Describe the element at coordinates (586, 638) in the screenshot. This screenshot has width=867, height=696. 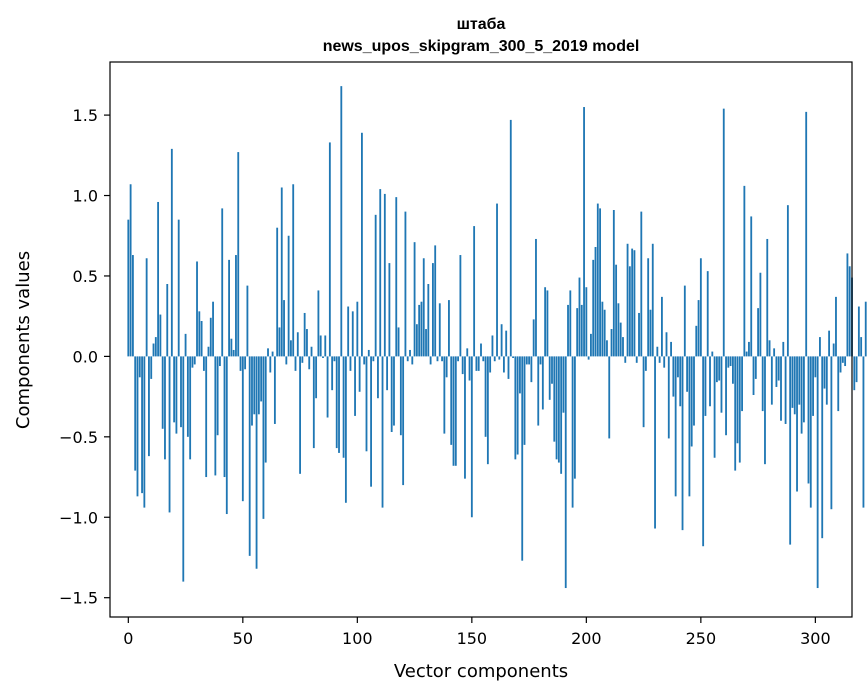
I see `x-tick-label: 200` at that location.